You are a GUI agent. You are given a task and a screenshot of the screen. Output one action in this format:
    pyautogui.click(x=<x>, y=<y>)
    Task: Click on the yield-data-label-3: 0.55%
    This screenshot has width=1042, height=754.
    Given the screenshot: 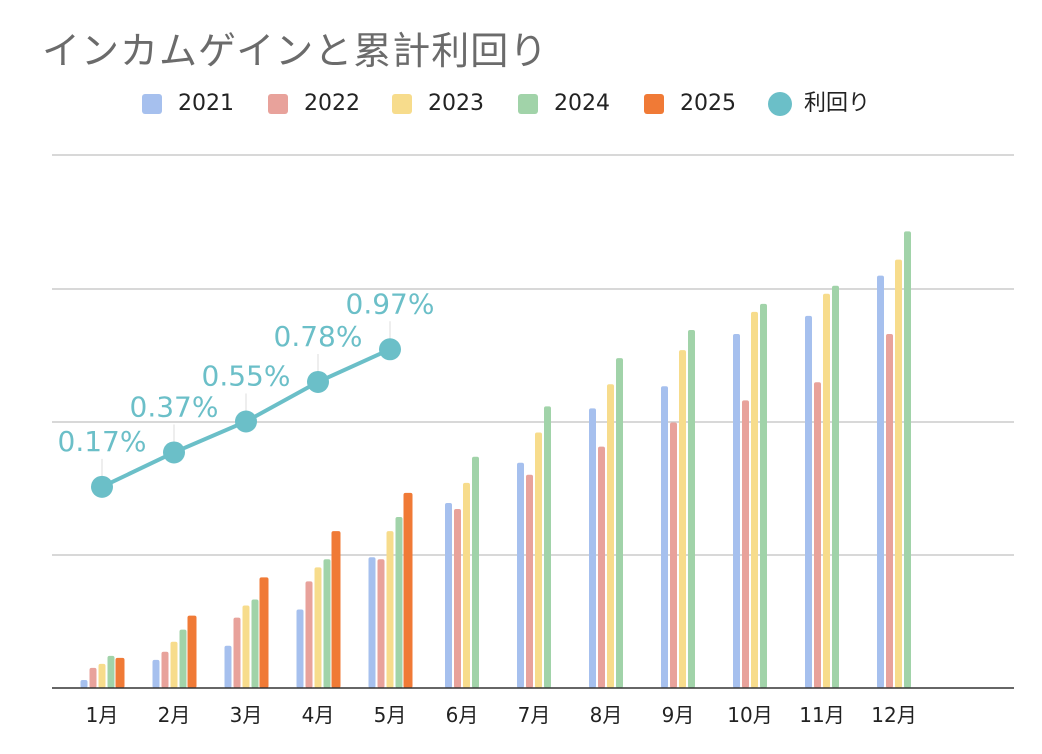 What is the action you would take?
    pyautogui.click(x=246, y=376)
    